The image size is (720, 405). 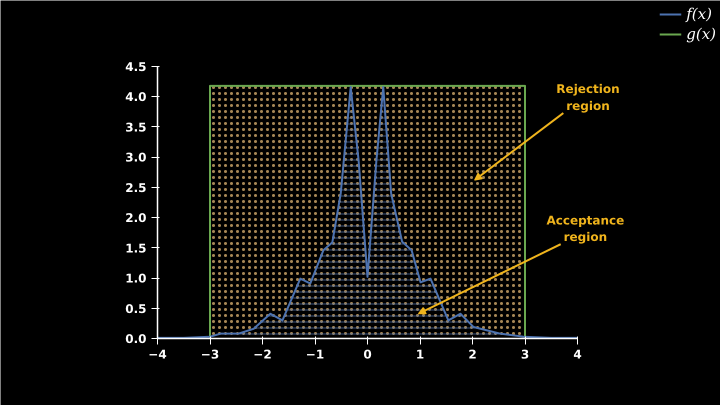 I want to click on x-tick-label: −1, so click(x=315, y=355).